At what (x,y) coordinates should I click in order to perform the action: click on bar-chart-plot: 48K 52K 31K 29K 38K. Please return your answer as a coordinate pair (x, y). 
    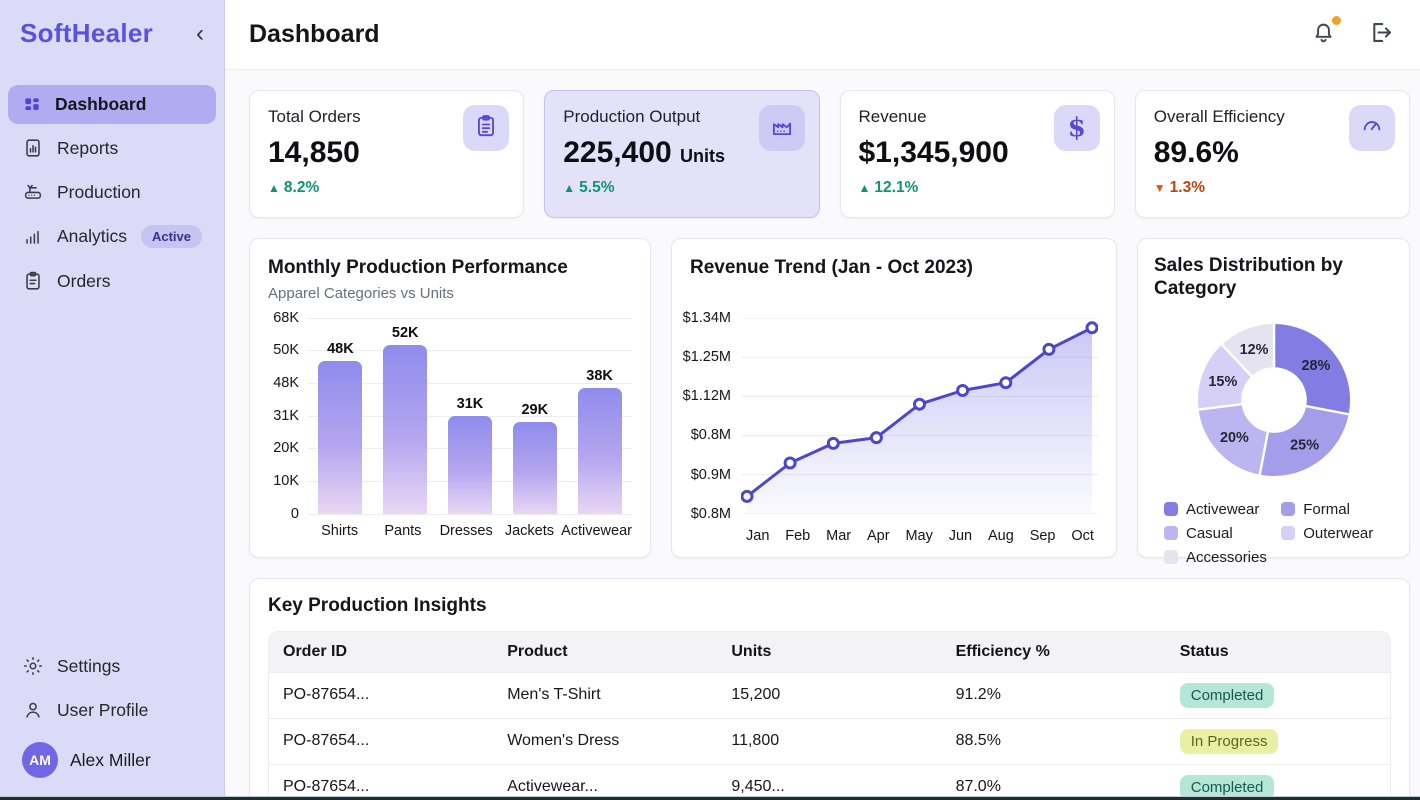
    Looking at the image, I should click on (470, 416).